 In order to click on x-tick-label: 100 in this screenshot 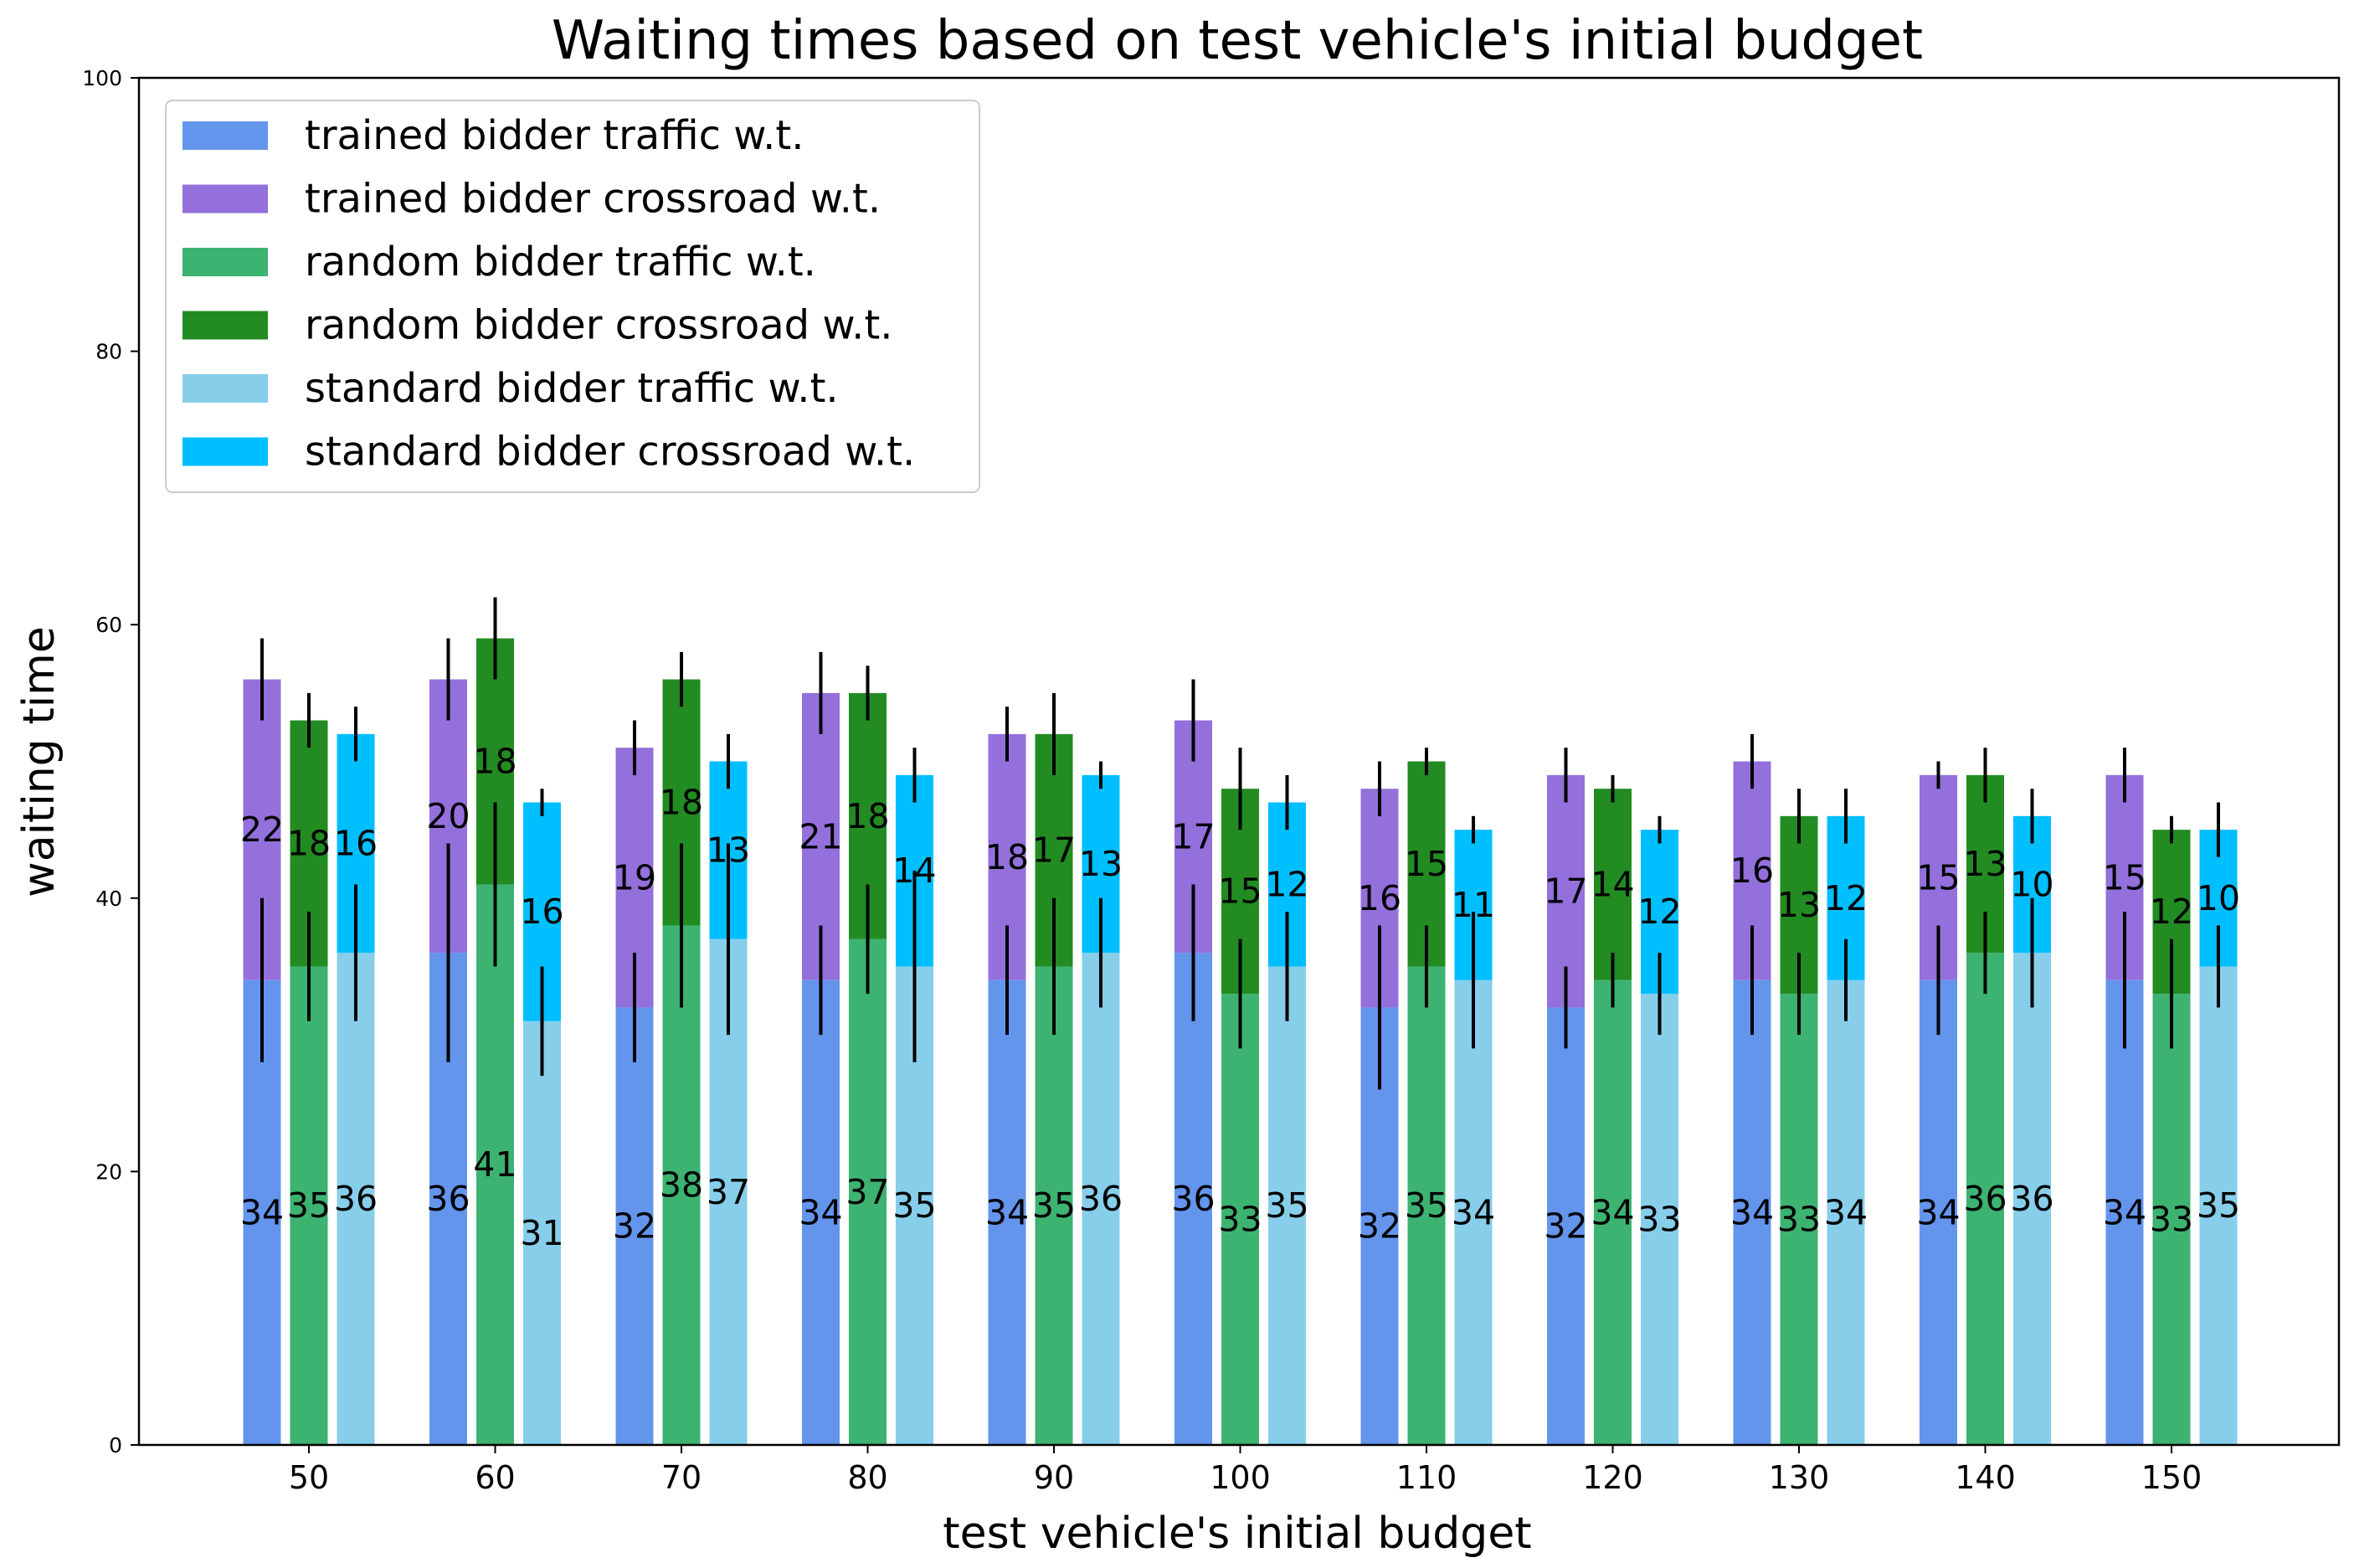, I will do `click(1240, 1477)`.